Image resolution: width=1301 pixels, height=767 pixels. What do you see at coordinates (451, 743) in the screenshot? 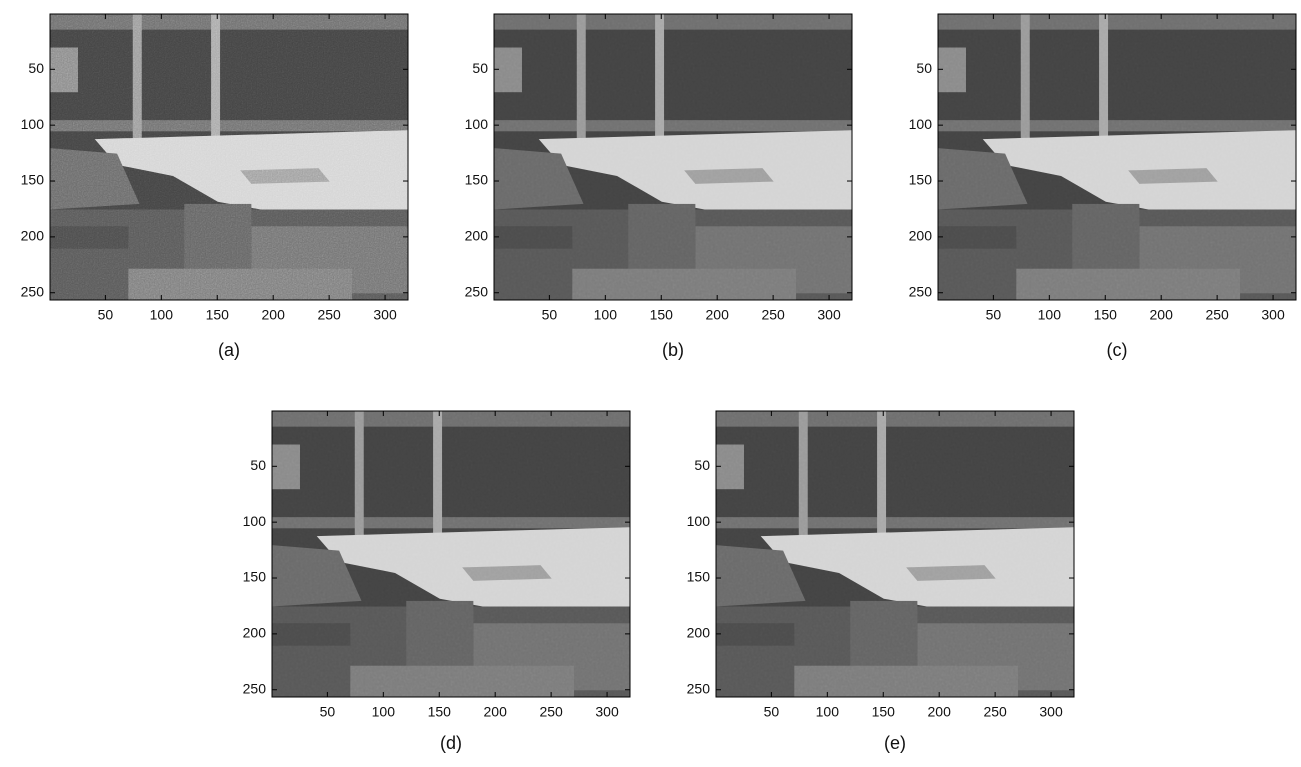
I see `caption: (d)` at bounding box center [451, 743].